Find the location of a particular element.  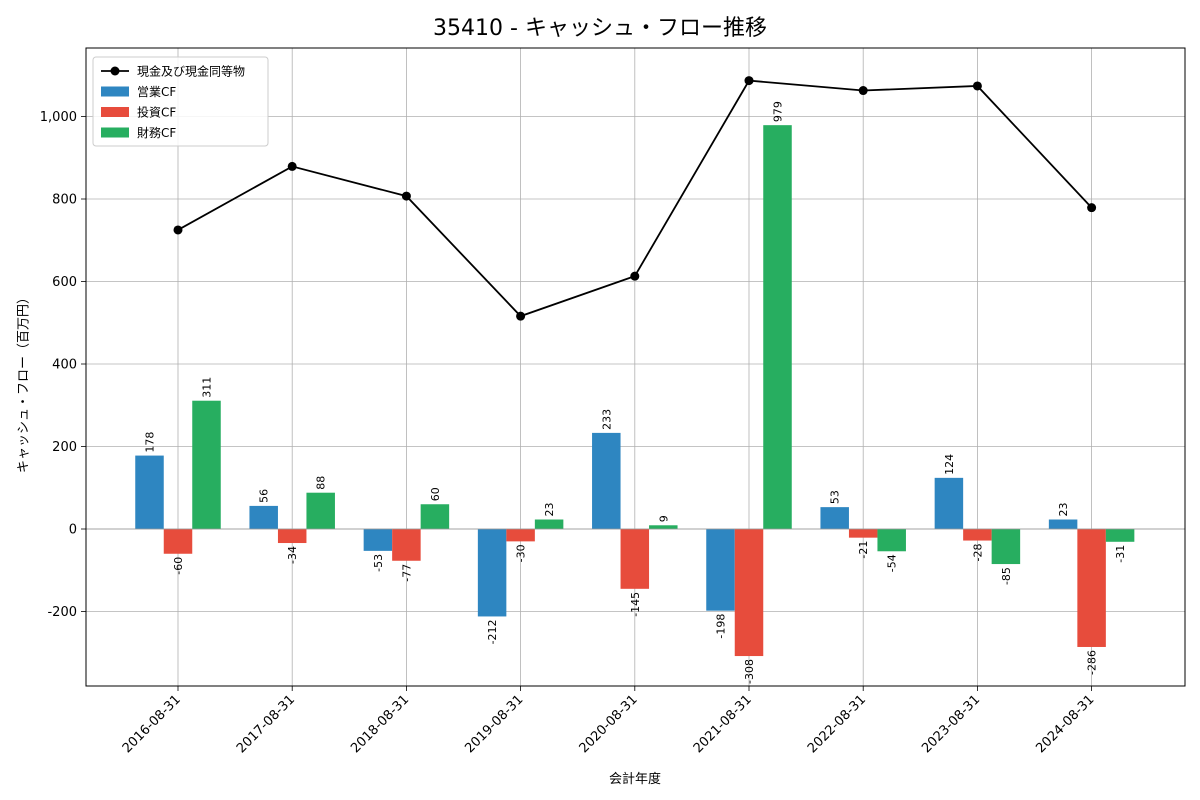

bar-value-label: 178 is located at coordinates (150, 442).